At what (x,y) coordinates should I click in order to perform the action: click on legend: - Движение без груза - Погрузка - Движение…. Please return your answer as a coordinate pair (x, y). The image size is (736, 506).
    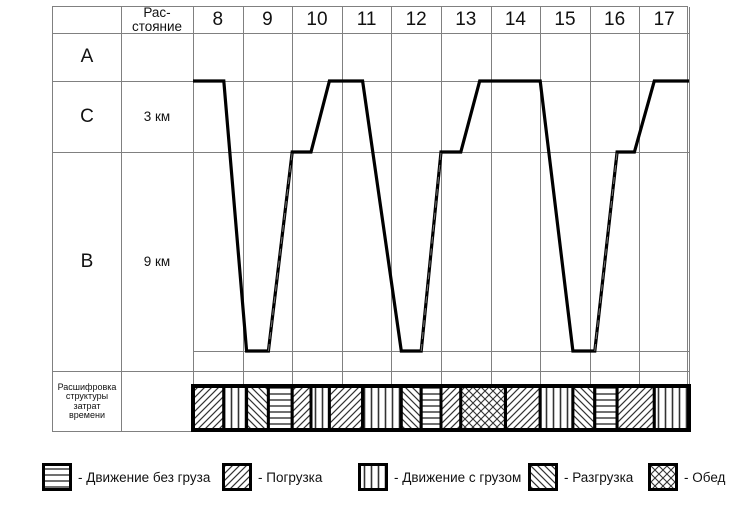
    Looking at the image, I should click on (368, 477).